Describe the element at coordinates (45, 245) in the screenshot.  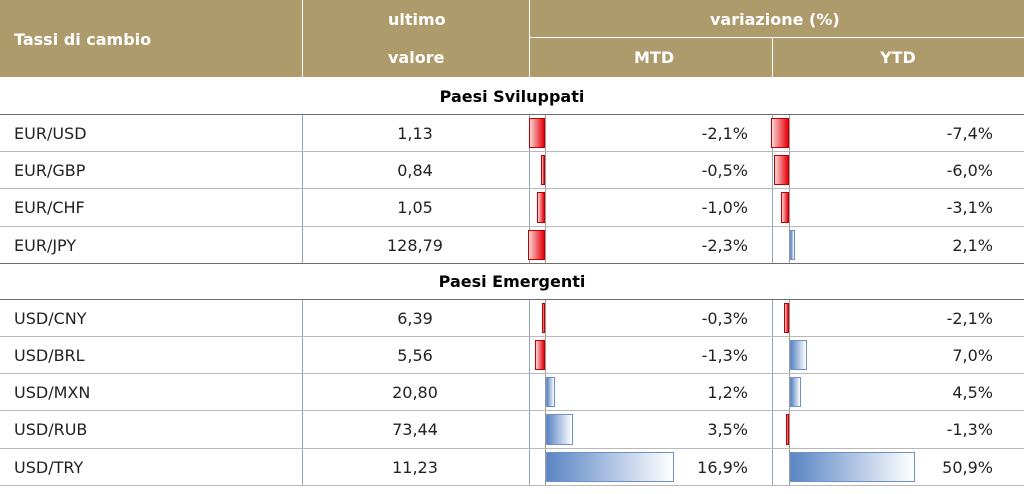
I see `currency-pair: EUR/JPY` at that location.